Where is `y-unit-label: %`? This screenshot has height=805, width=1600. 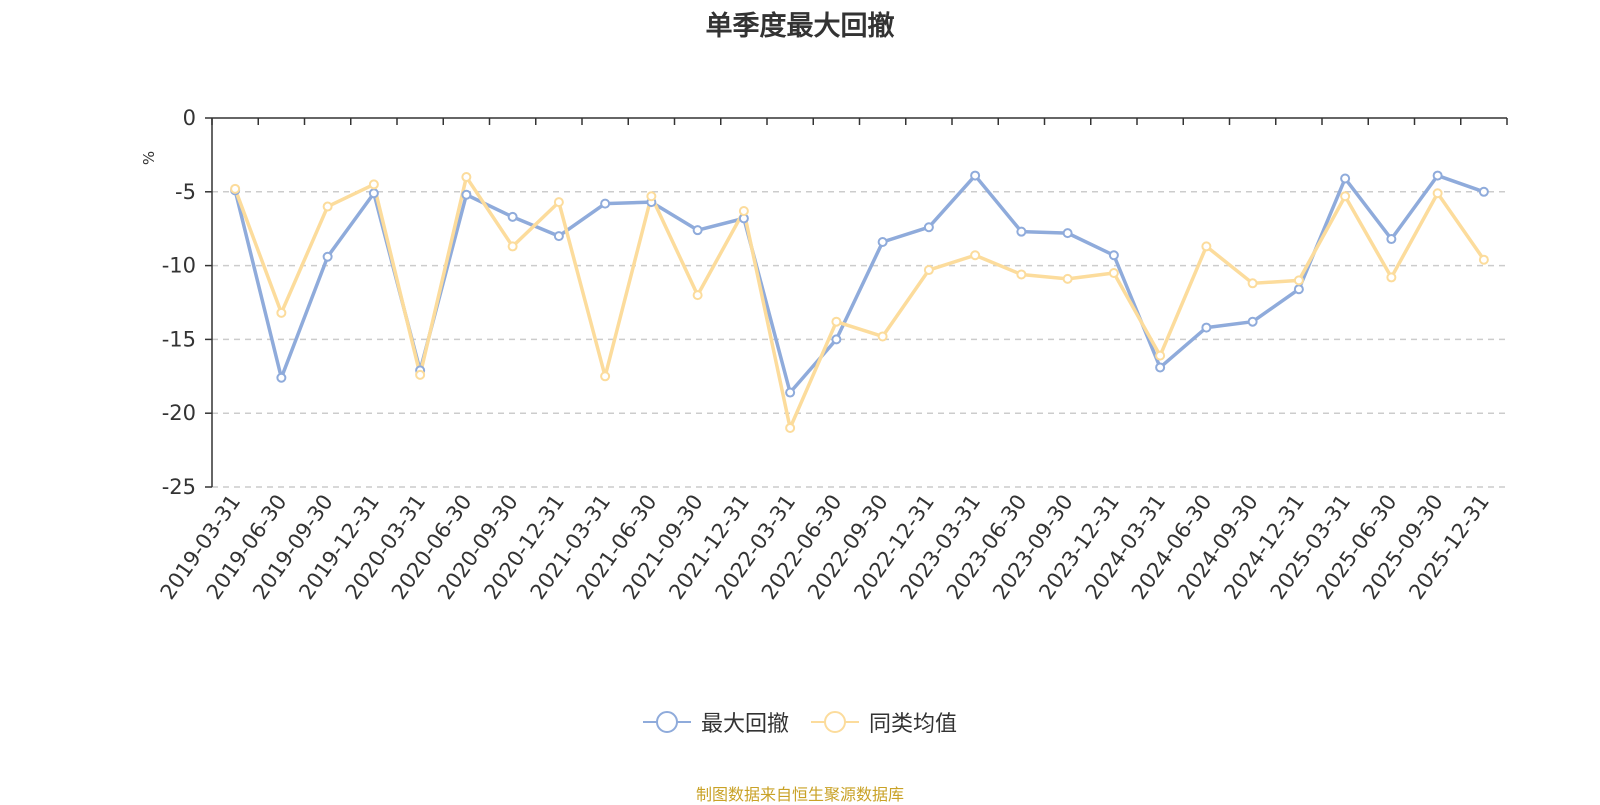 y-unit-label: % is located at coordinates (149, 158).